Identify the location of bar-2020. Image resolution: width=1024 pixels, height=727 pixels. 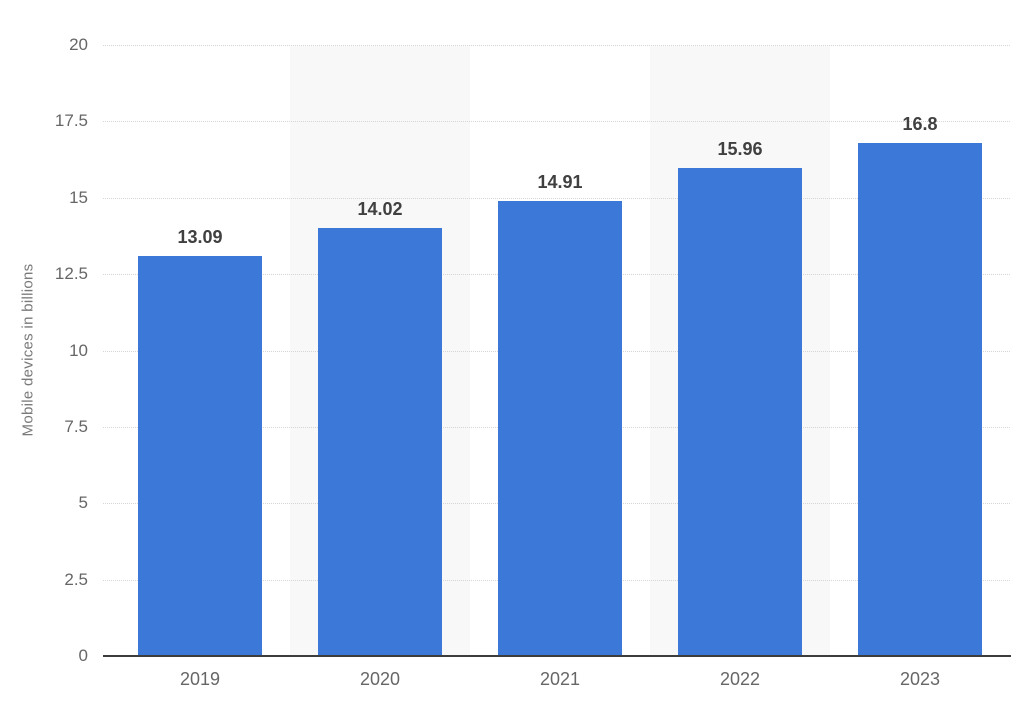
(380, 441).